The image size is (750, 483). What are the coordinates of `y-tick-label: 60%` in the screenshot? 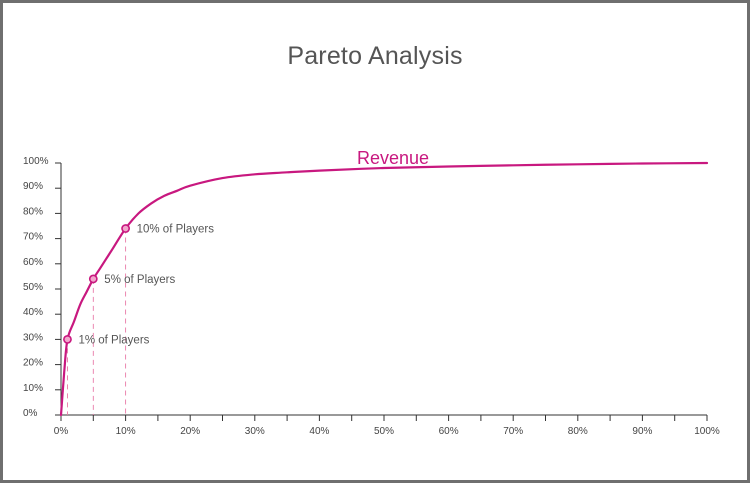 It's located at (33, 262).